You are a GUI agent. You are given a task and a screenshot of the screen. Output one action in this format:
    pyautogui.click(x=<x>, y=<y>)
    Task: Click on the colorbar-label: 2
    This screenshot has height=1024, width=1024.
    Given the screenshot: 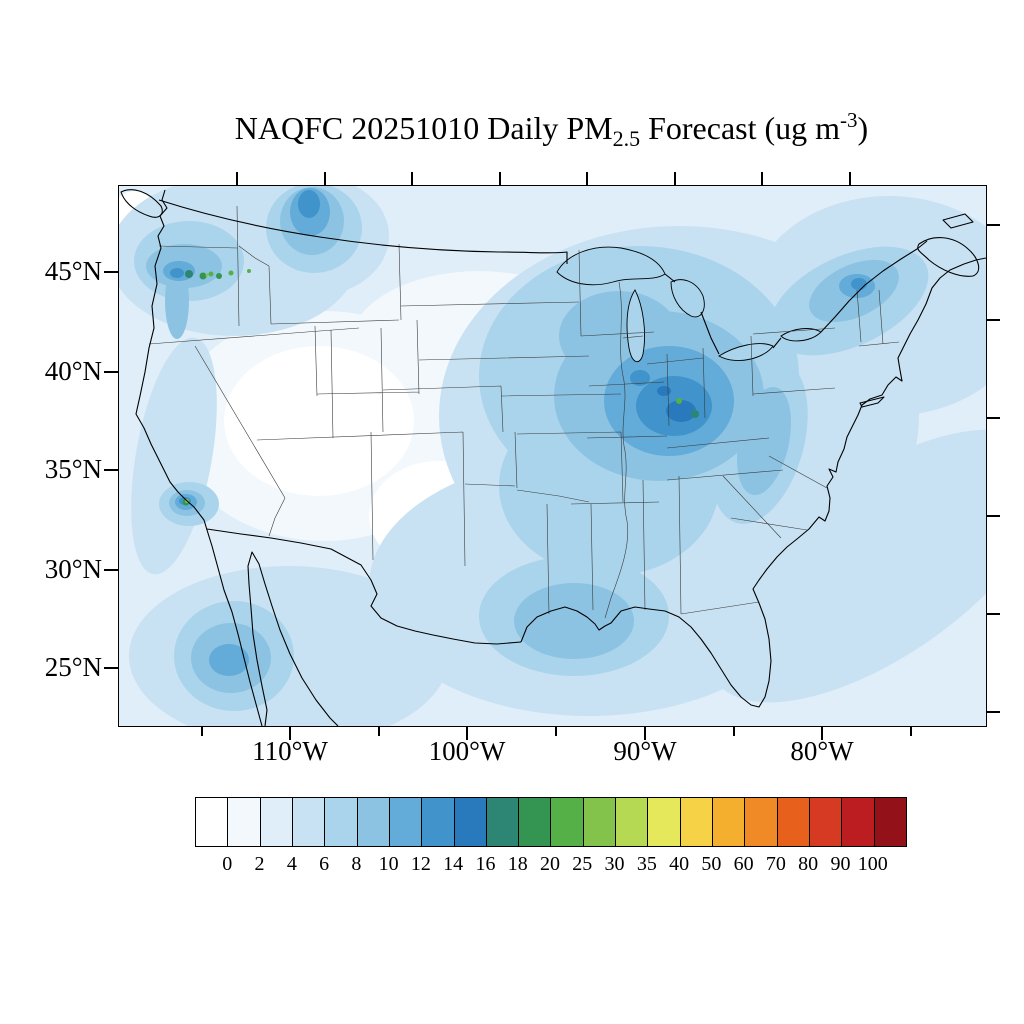 What is the action you would take?
    pyautogui.click(x=259, y=864)
    